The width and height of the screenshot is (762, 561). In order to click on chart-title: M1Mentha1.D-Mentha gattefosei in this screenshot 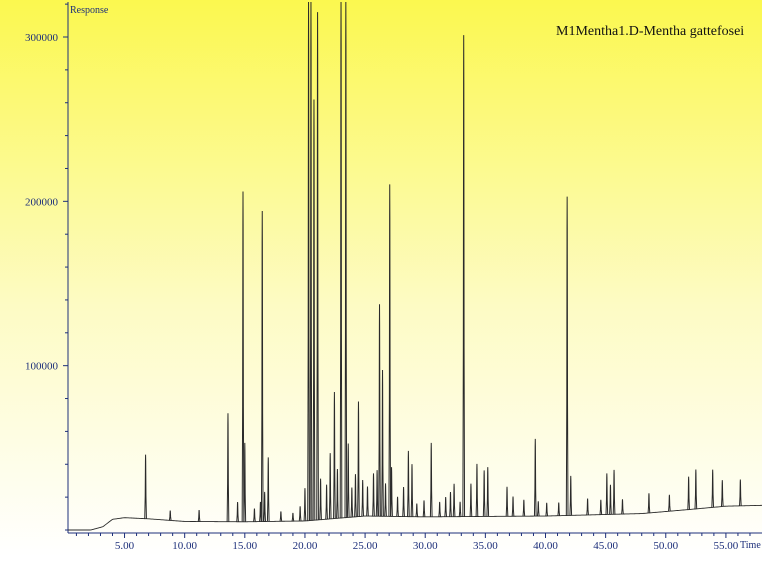, I will do `click(650, 31)`.